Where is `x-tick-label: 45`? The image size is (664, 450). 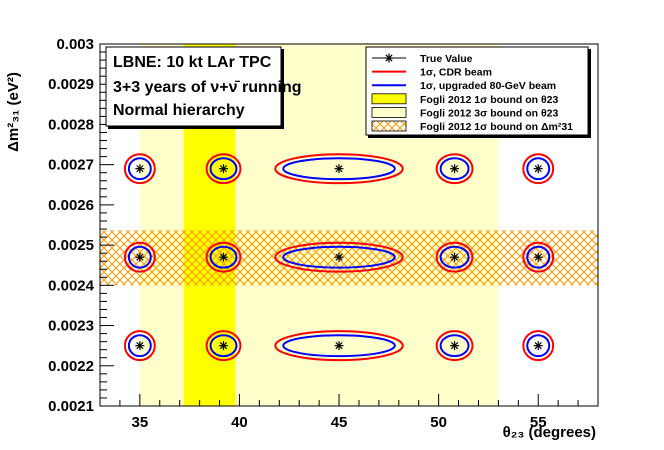 x-tick-label: 45 is located at coordinates (339, 422).